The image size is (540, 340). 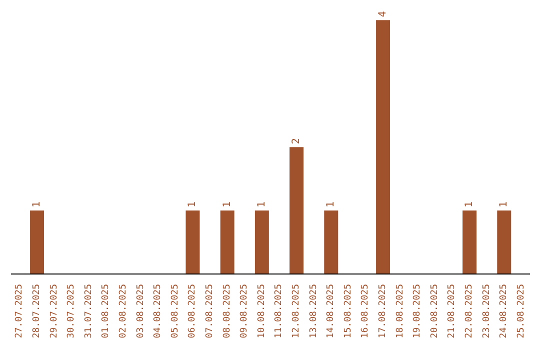 I want to click on data-label: 4, so click(x=383, y=14).